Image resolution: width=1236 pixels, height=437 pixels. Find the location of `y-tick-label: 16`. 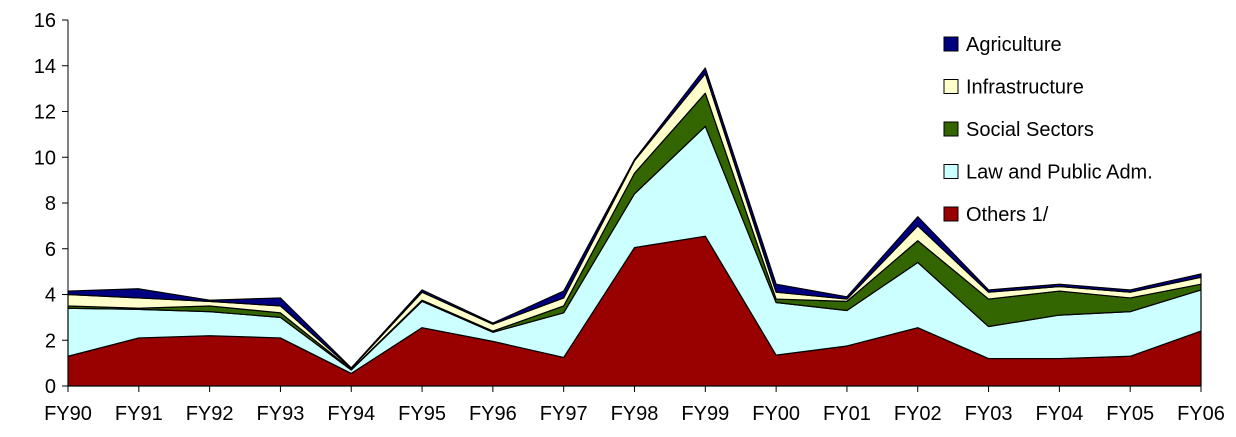

y-tick-label: 16 is located at coordinates (45, 21).